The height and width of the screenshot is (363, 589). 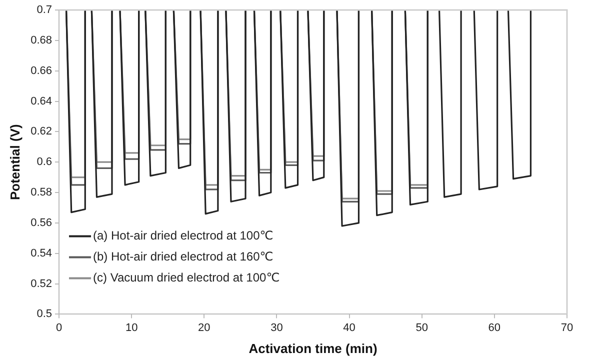 I want to click on y-axis-title: Potential (V), so click(x=14, y=162).